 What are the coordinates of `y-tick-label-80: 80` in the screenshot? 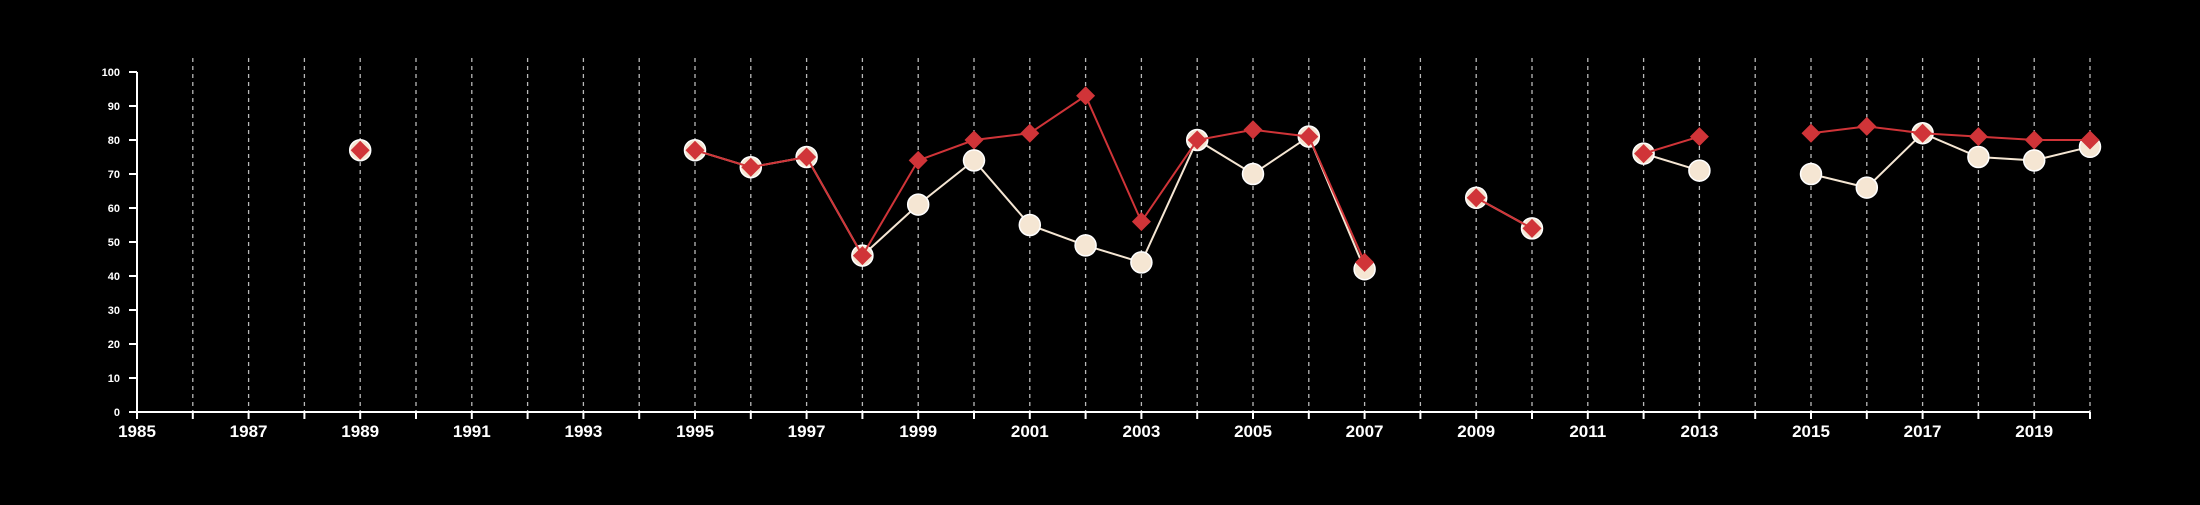 It's located at (114, 141).